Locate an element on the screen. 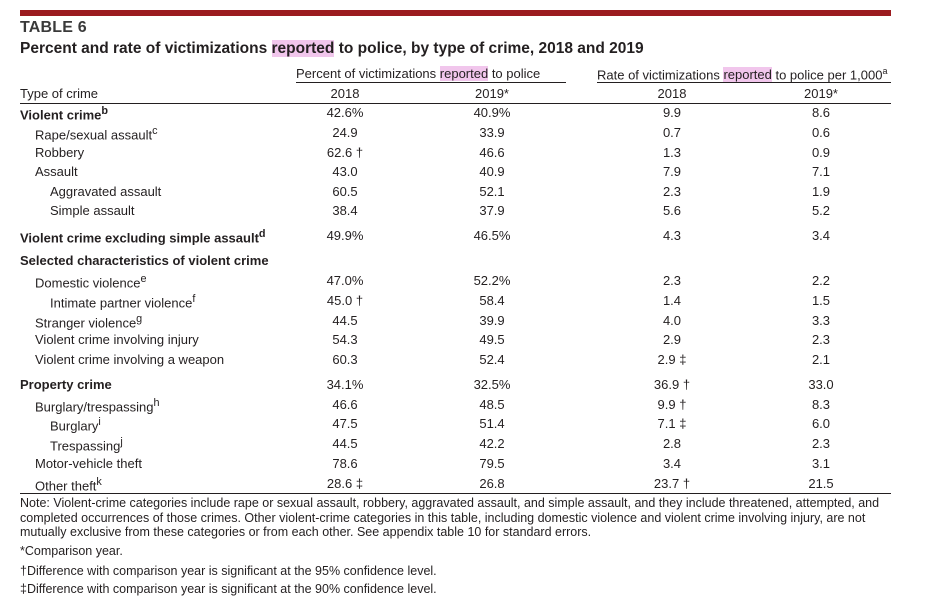 This screenshot has height=600, width=932. table-row: Burglaryi 47.5 51.4 7.1 ‡ 6.0 is located at coordinates (455, 425).